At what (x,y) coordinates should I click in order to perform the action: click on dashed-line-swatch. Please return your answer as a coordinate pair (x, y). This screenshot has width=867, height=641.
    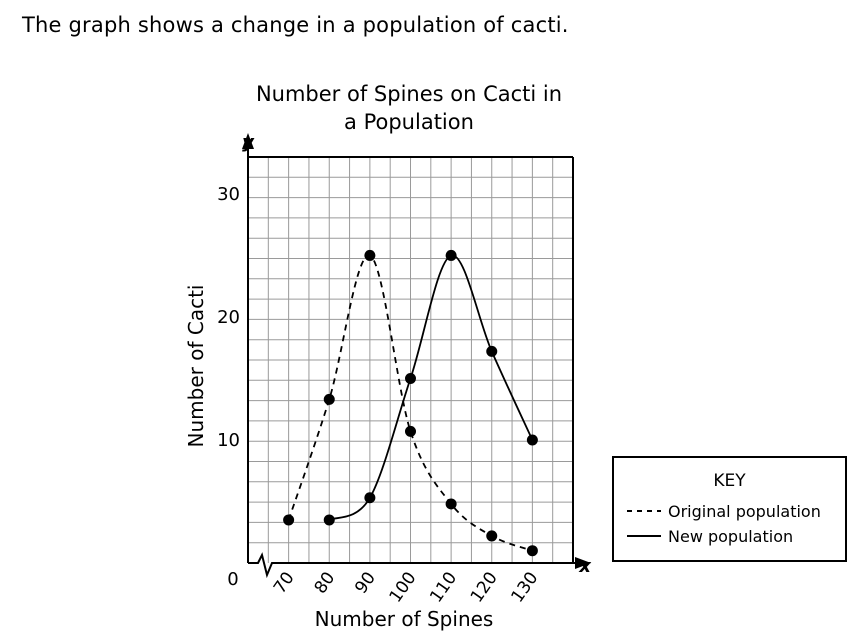
    Looking at the image, I should click on (644, 511).